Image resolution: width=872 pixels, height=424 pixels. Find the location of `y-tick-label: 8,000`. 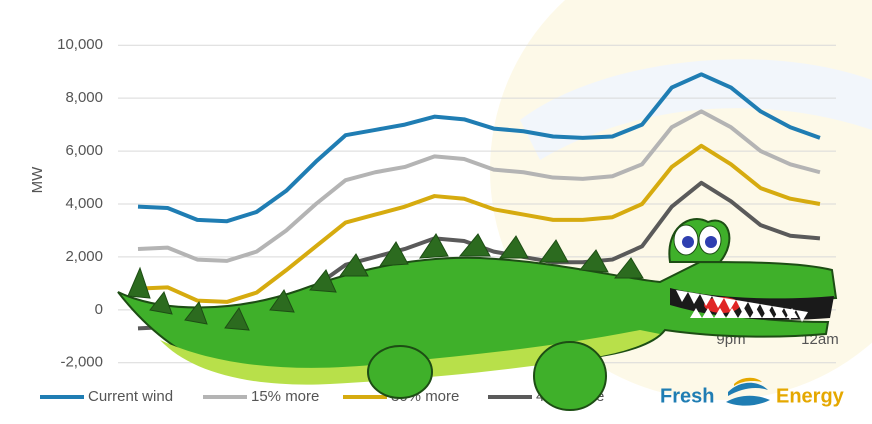

y-tick-label: 8,000 is located at coordinates (84, 97).